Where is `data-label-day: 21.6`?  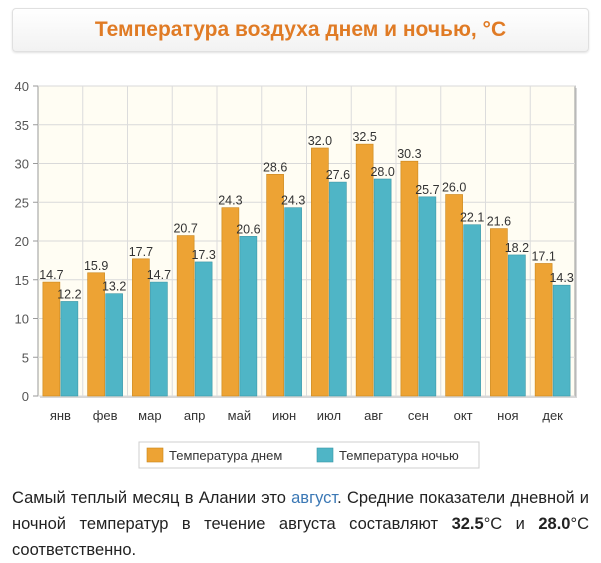 data-label-day: 21.6 is located at coordinates (499, 222).